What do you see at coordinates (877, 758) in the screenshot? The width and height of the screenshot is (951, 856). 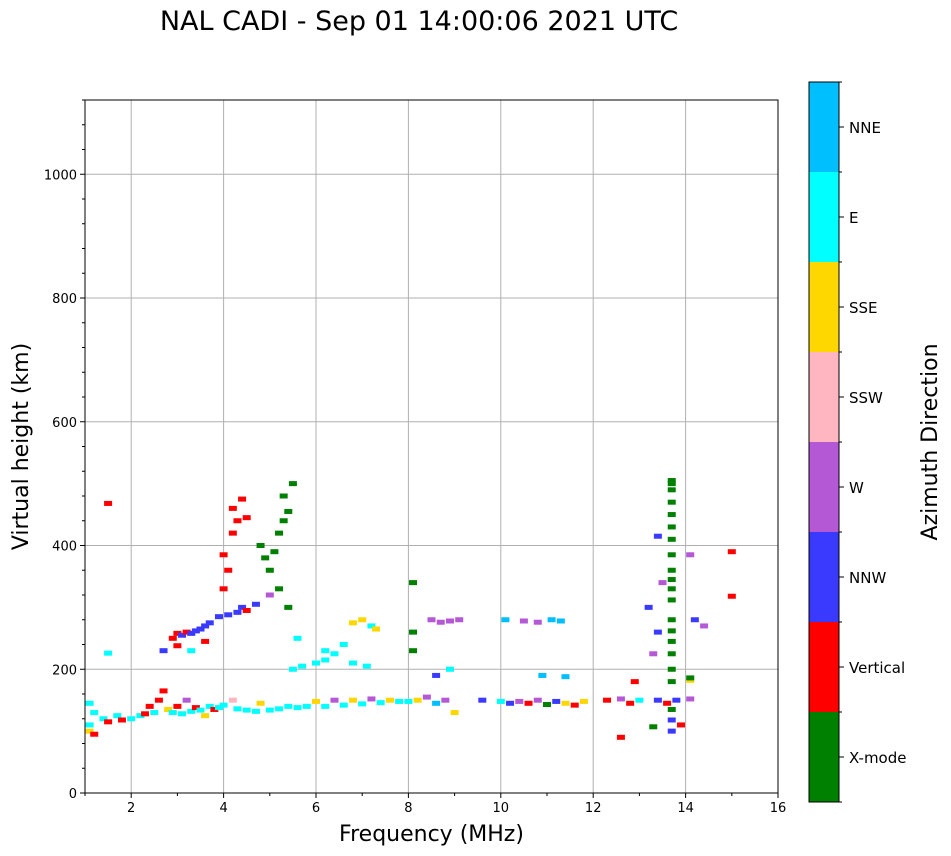 I see `colorbar-tick-label: X-mode` at bounding box center [877, 758].